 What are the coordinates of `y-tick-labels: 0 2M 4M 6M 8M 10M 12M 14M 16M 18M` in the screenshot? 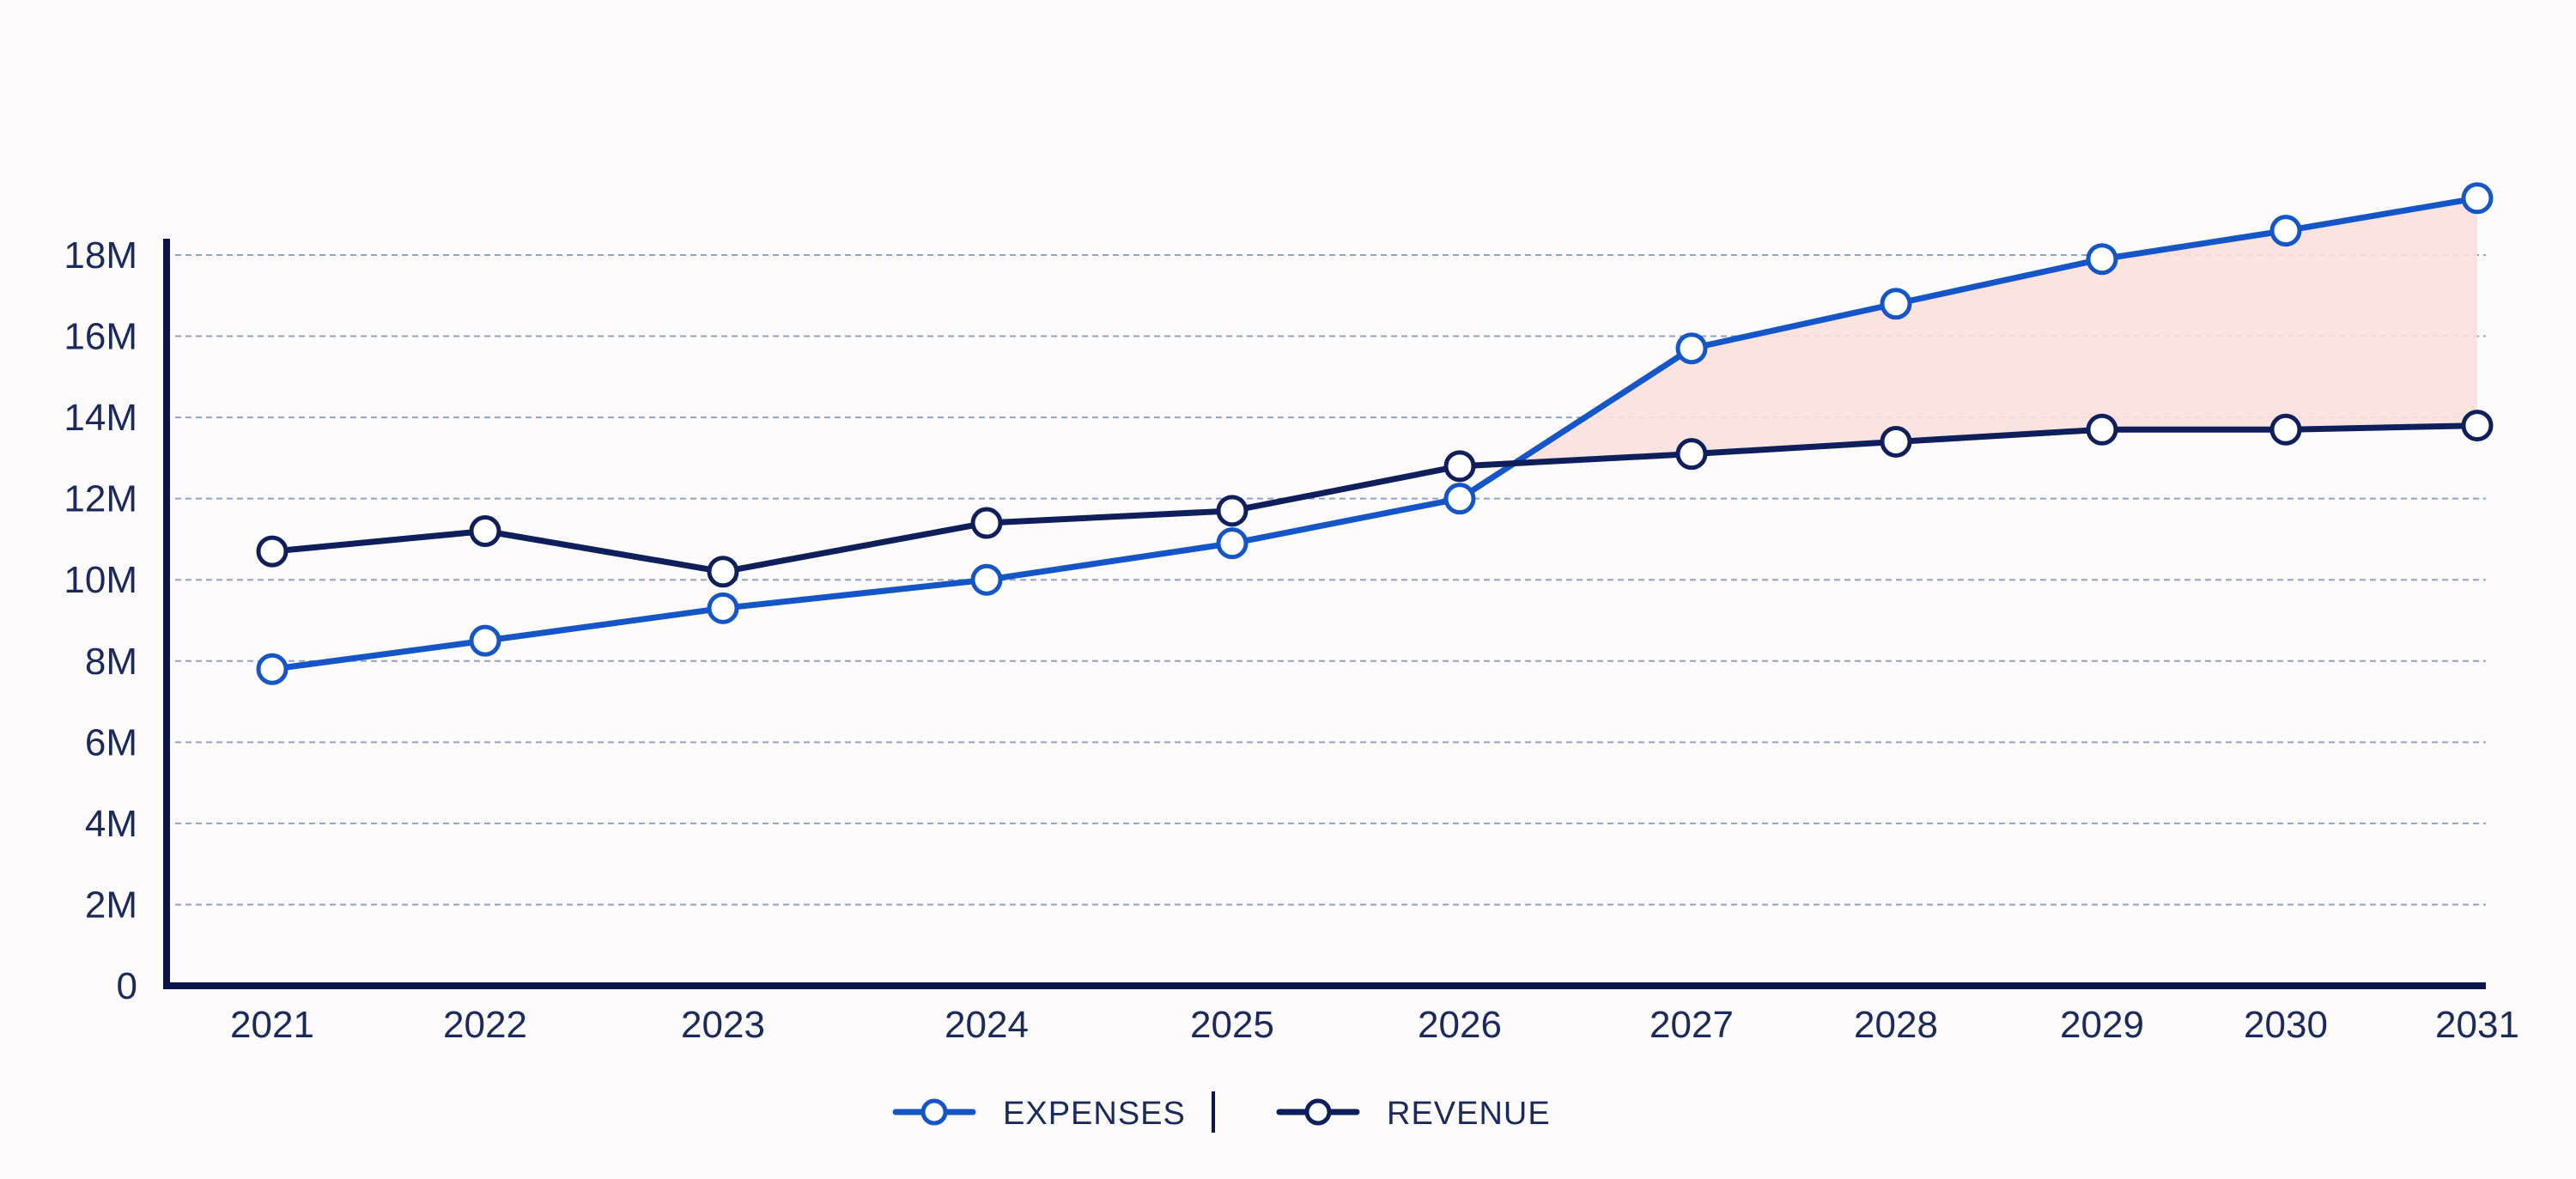 It's located at (101, 620).